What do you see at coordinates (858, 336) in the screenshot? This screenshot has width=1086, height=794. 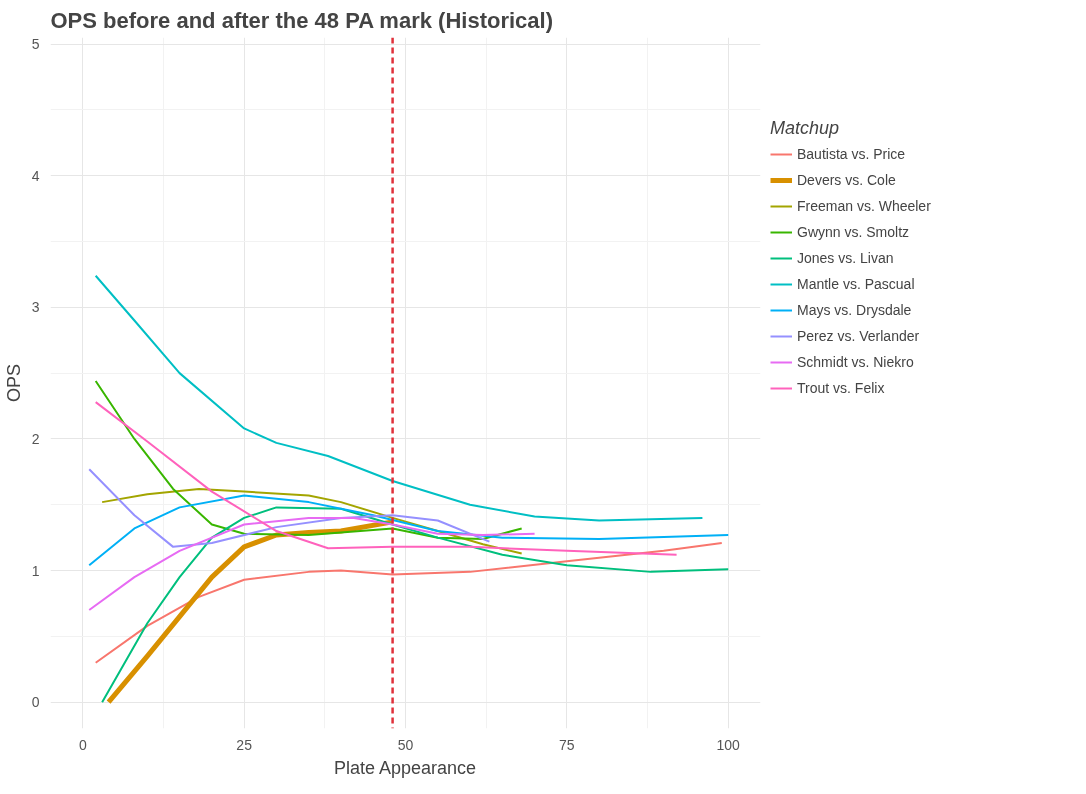 I see `legend-label: Perez vs. Verlander` at bounding box center [858, 336].